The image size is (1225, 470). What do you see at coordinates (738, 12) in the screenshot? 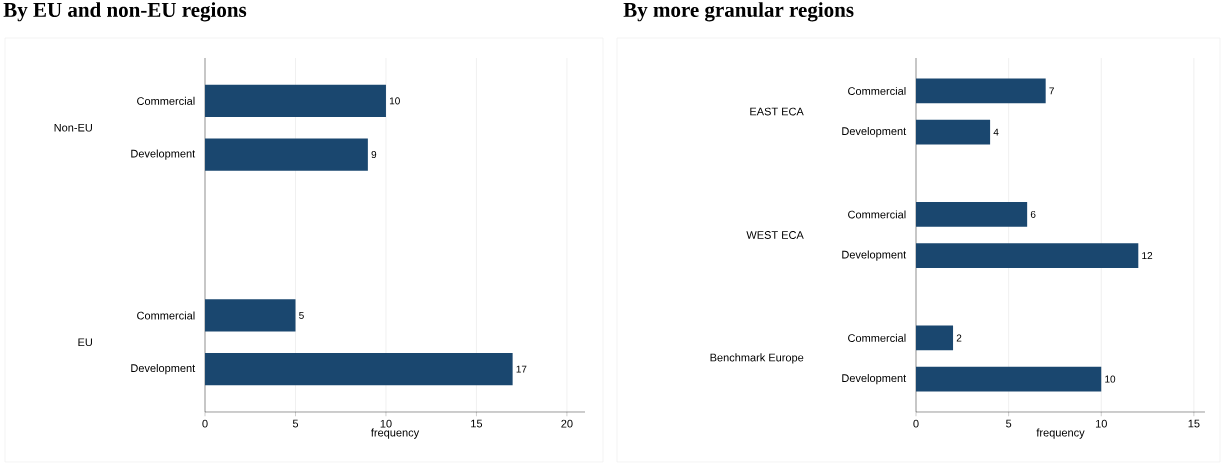
I see `text: By more granular regions` at bounding box center [738, 12].